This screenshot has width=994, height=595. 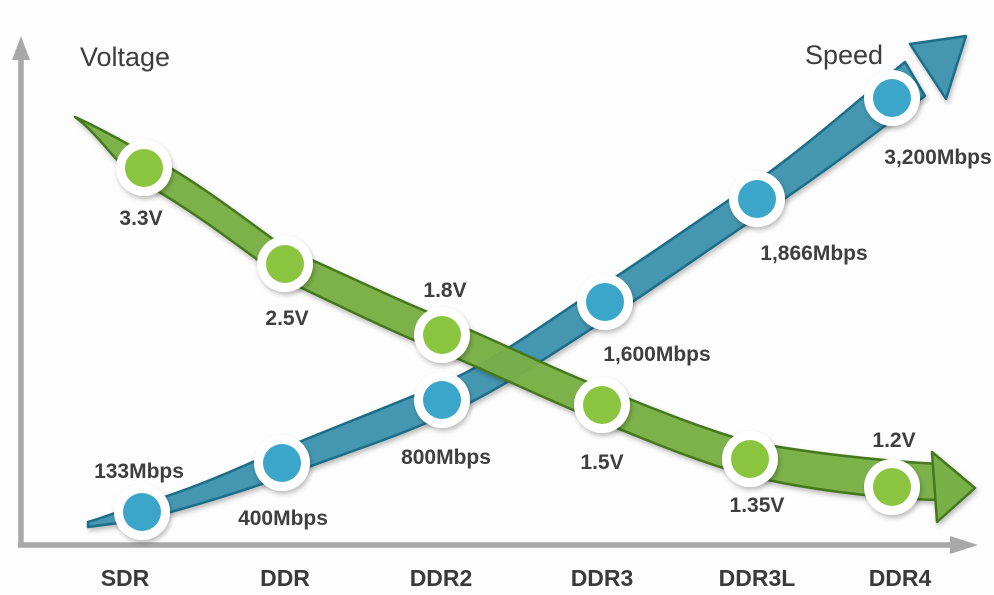 I want to click on speed-label-ddr: 400Mbps, so click(x=283, y=518).